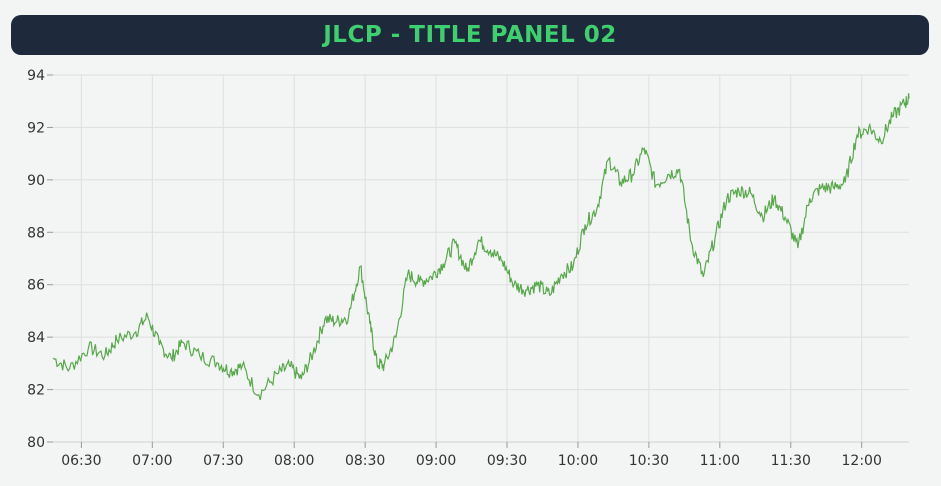  Describe the element at coordinates (36, 338) in the screenshot. I see `y-tick-label: 84` at that location.